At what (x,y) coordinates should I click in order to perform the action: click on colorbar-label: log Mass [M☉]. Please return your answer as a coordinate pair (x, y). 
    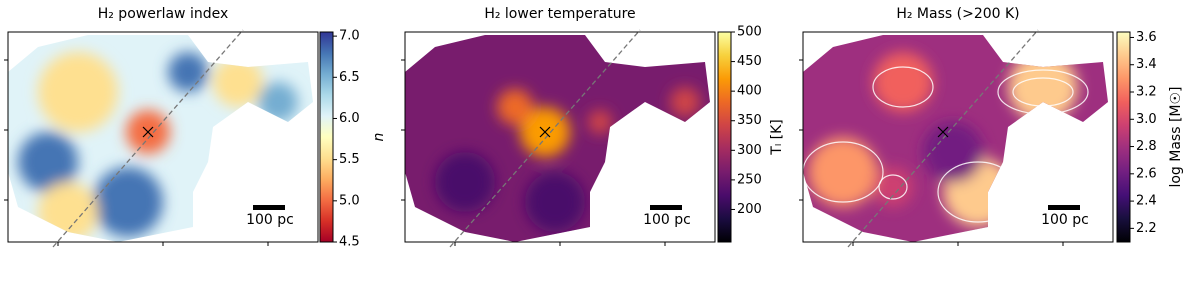
    Looking at the image, I should click on (1176, 136).